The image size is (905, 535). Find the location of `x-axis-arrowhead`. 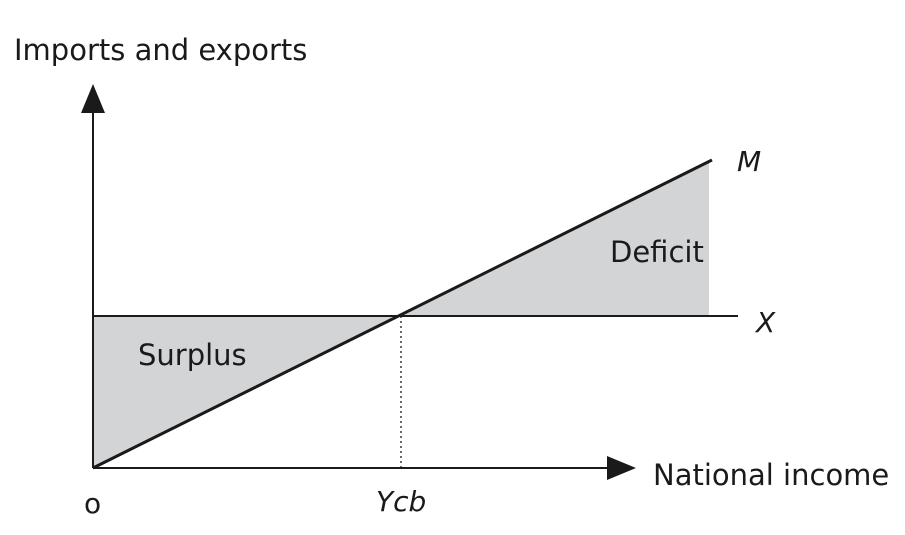

x-axis-arrowhead is located at coordinates (621, 468).